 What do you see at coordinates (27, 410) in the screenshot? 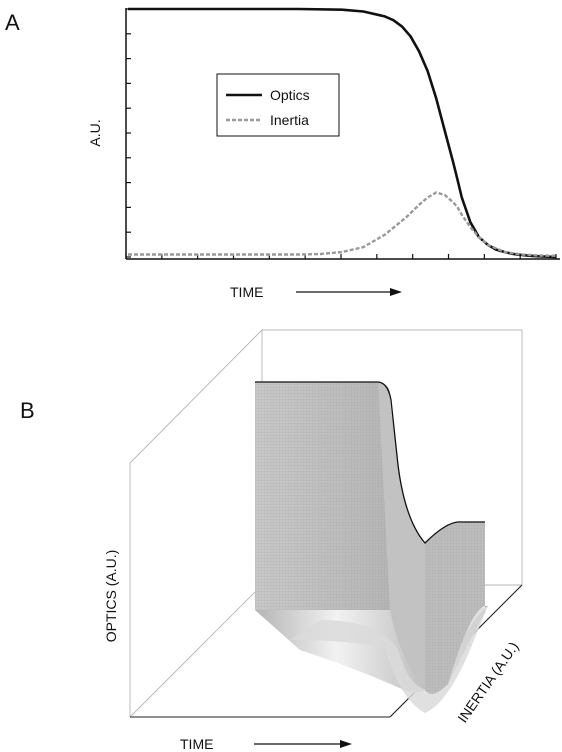
I see `panel-b-label: B` at bounding box center [27, 410].